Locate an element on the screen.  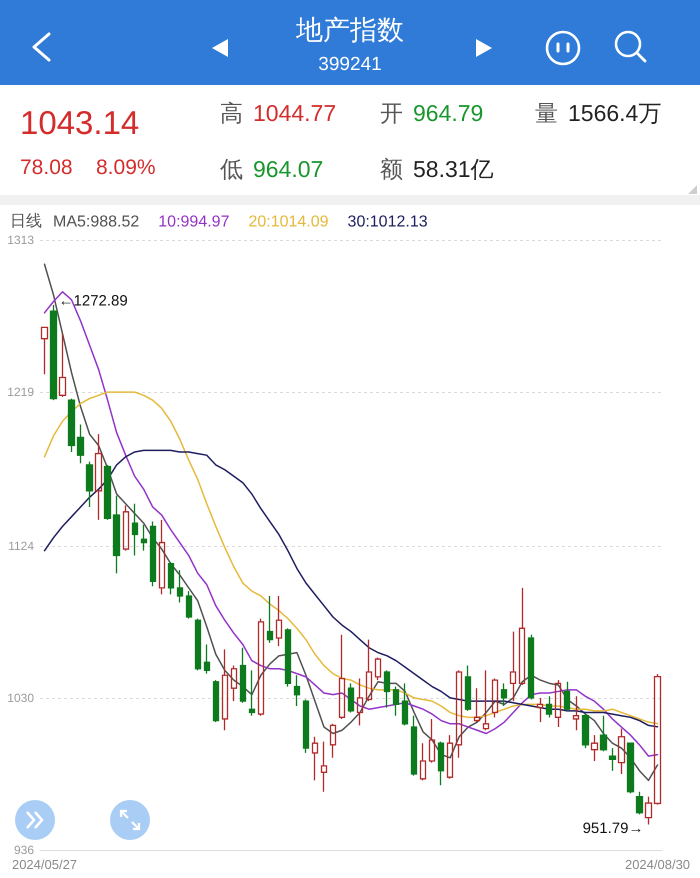
text: 30:1012.13 is located at coordinates (388, 222).